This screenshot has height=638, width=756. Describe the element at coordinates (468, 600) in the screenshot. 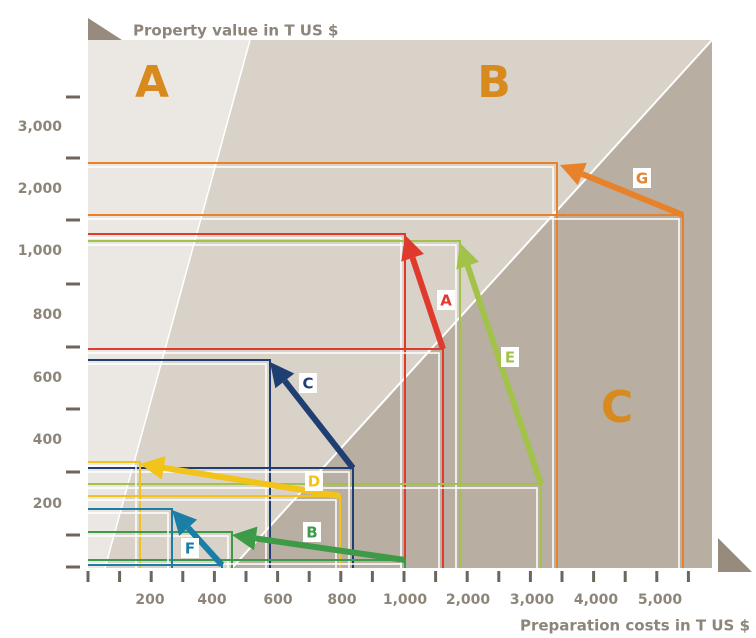

I see `x-tick-label: 2,000` at that location.